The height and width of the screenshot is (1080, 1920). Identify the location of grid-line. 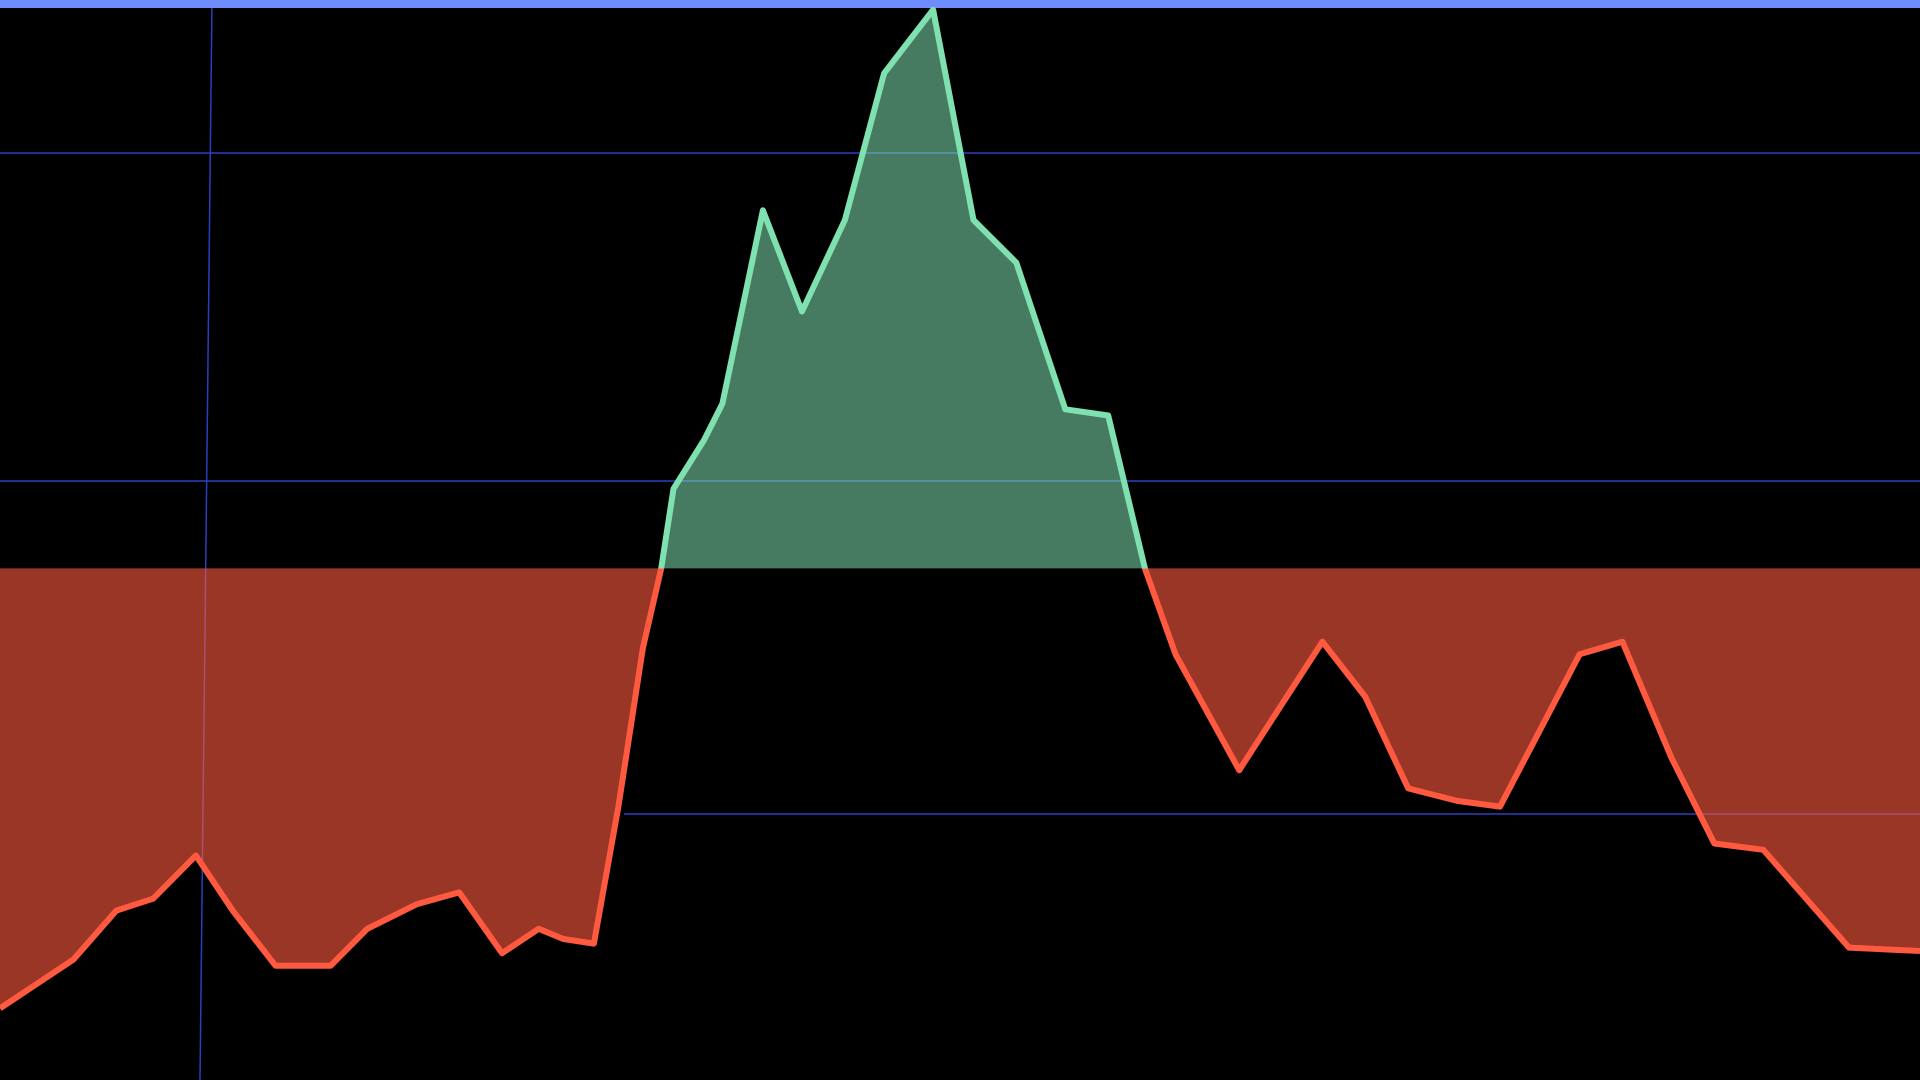
(206, 540).